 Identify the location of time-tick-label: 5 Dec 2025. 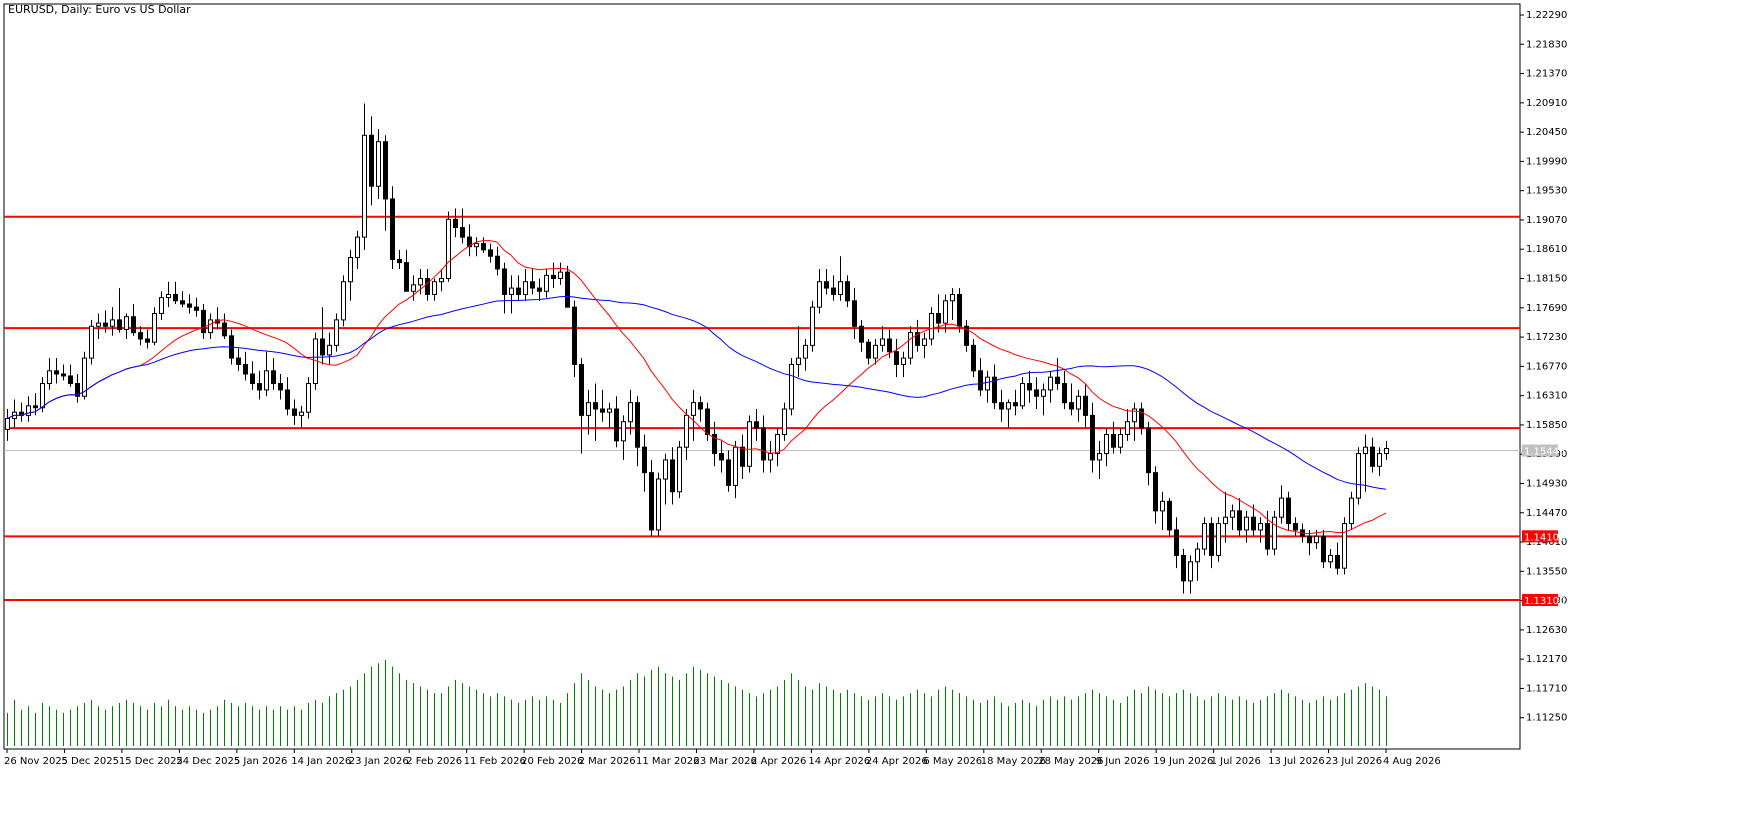
(90, 761).